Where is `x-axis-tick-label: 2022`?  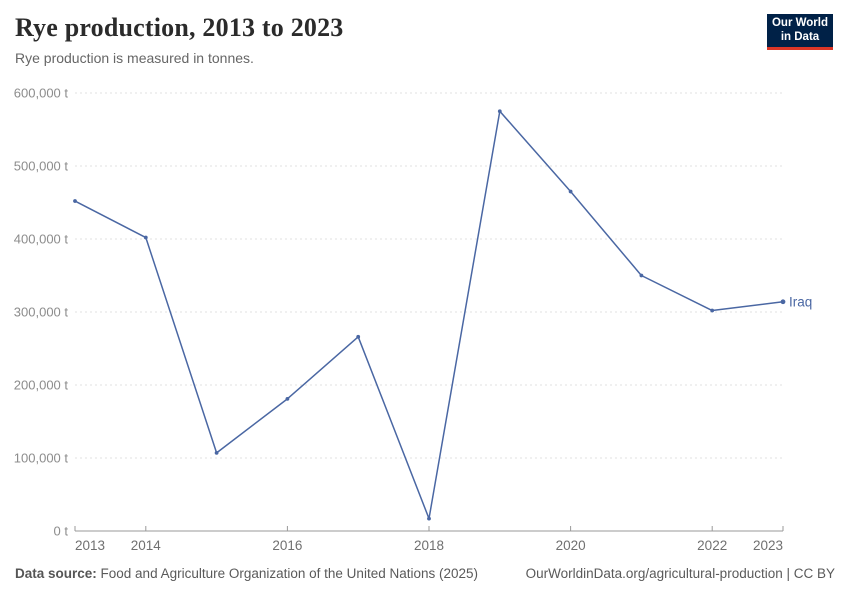 x-axis-tick-label: 2022 is located at coordinates (712, 545).